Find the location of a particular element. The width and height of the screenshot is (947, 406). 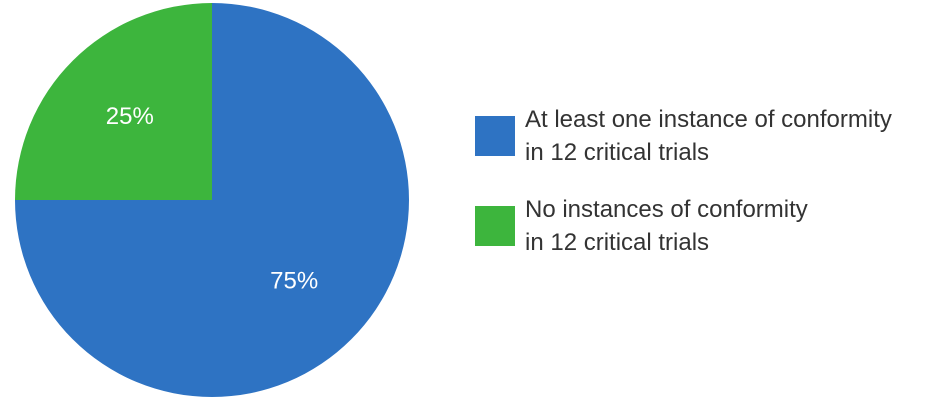

slice-label: 25% is located at coordinates (130, 116).